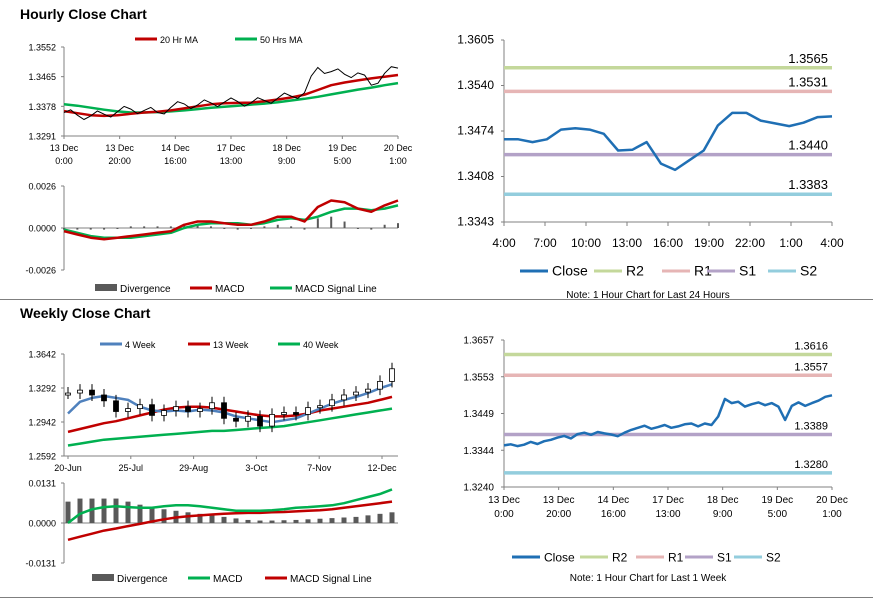 This screenshot has width=873, height=601. Describe the element at coordinates (627, 243) in the screenshot. I see `hourly-levels-x-tick-label: 13:00` at that location.